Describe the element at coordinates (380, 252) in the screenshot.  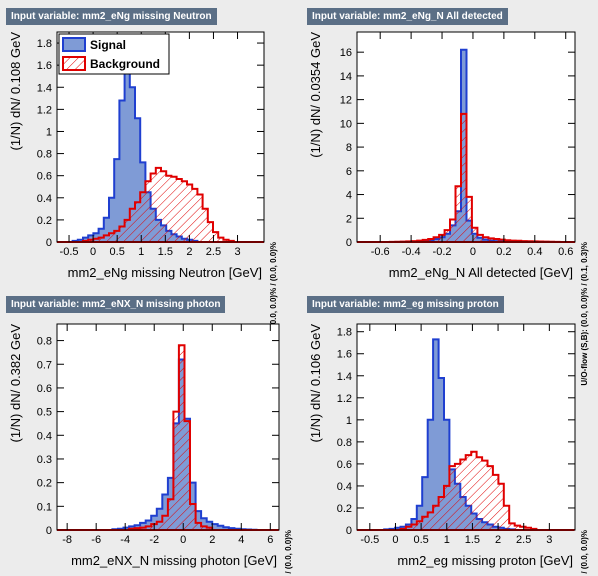
I see `x-tick-label: -0.6` at that location.